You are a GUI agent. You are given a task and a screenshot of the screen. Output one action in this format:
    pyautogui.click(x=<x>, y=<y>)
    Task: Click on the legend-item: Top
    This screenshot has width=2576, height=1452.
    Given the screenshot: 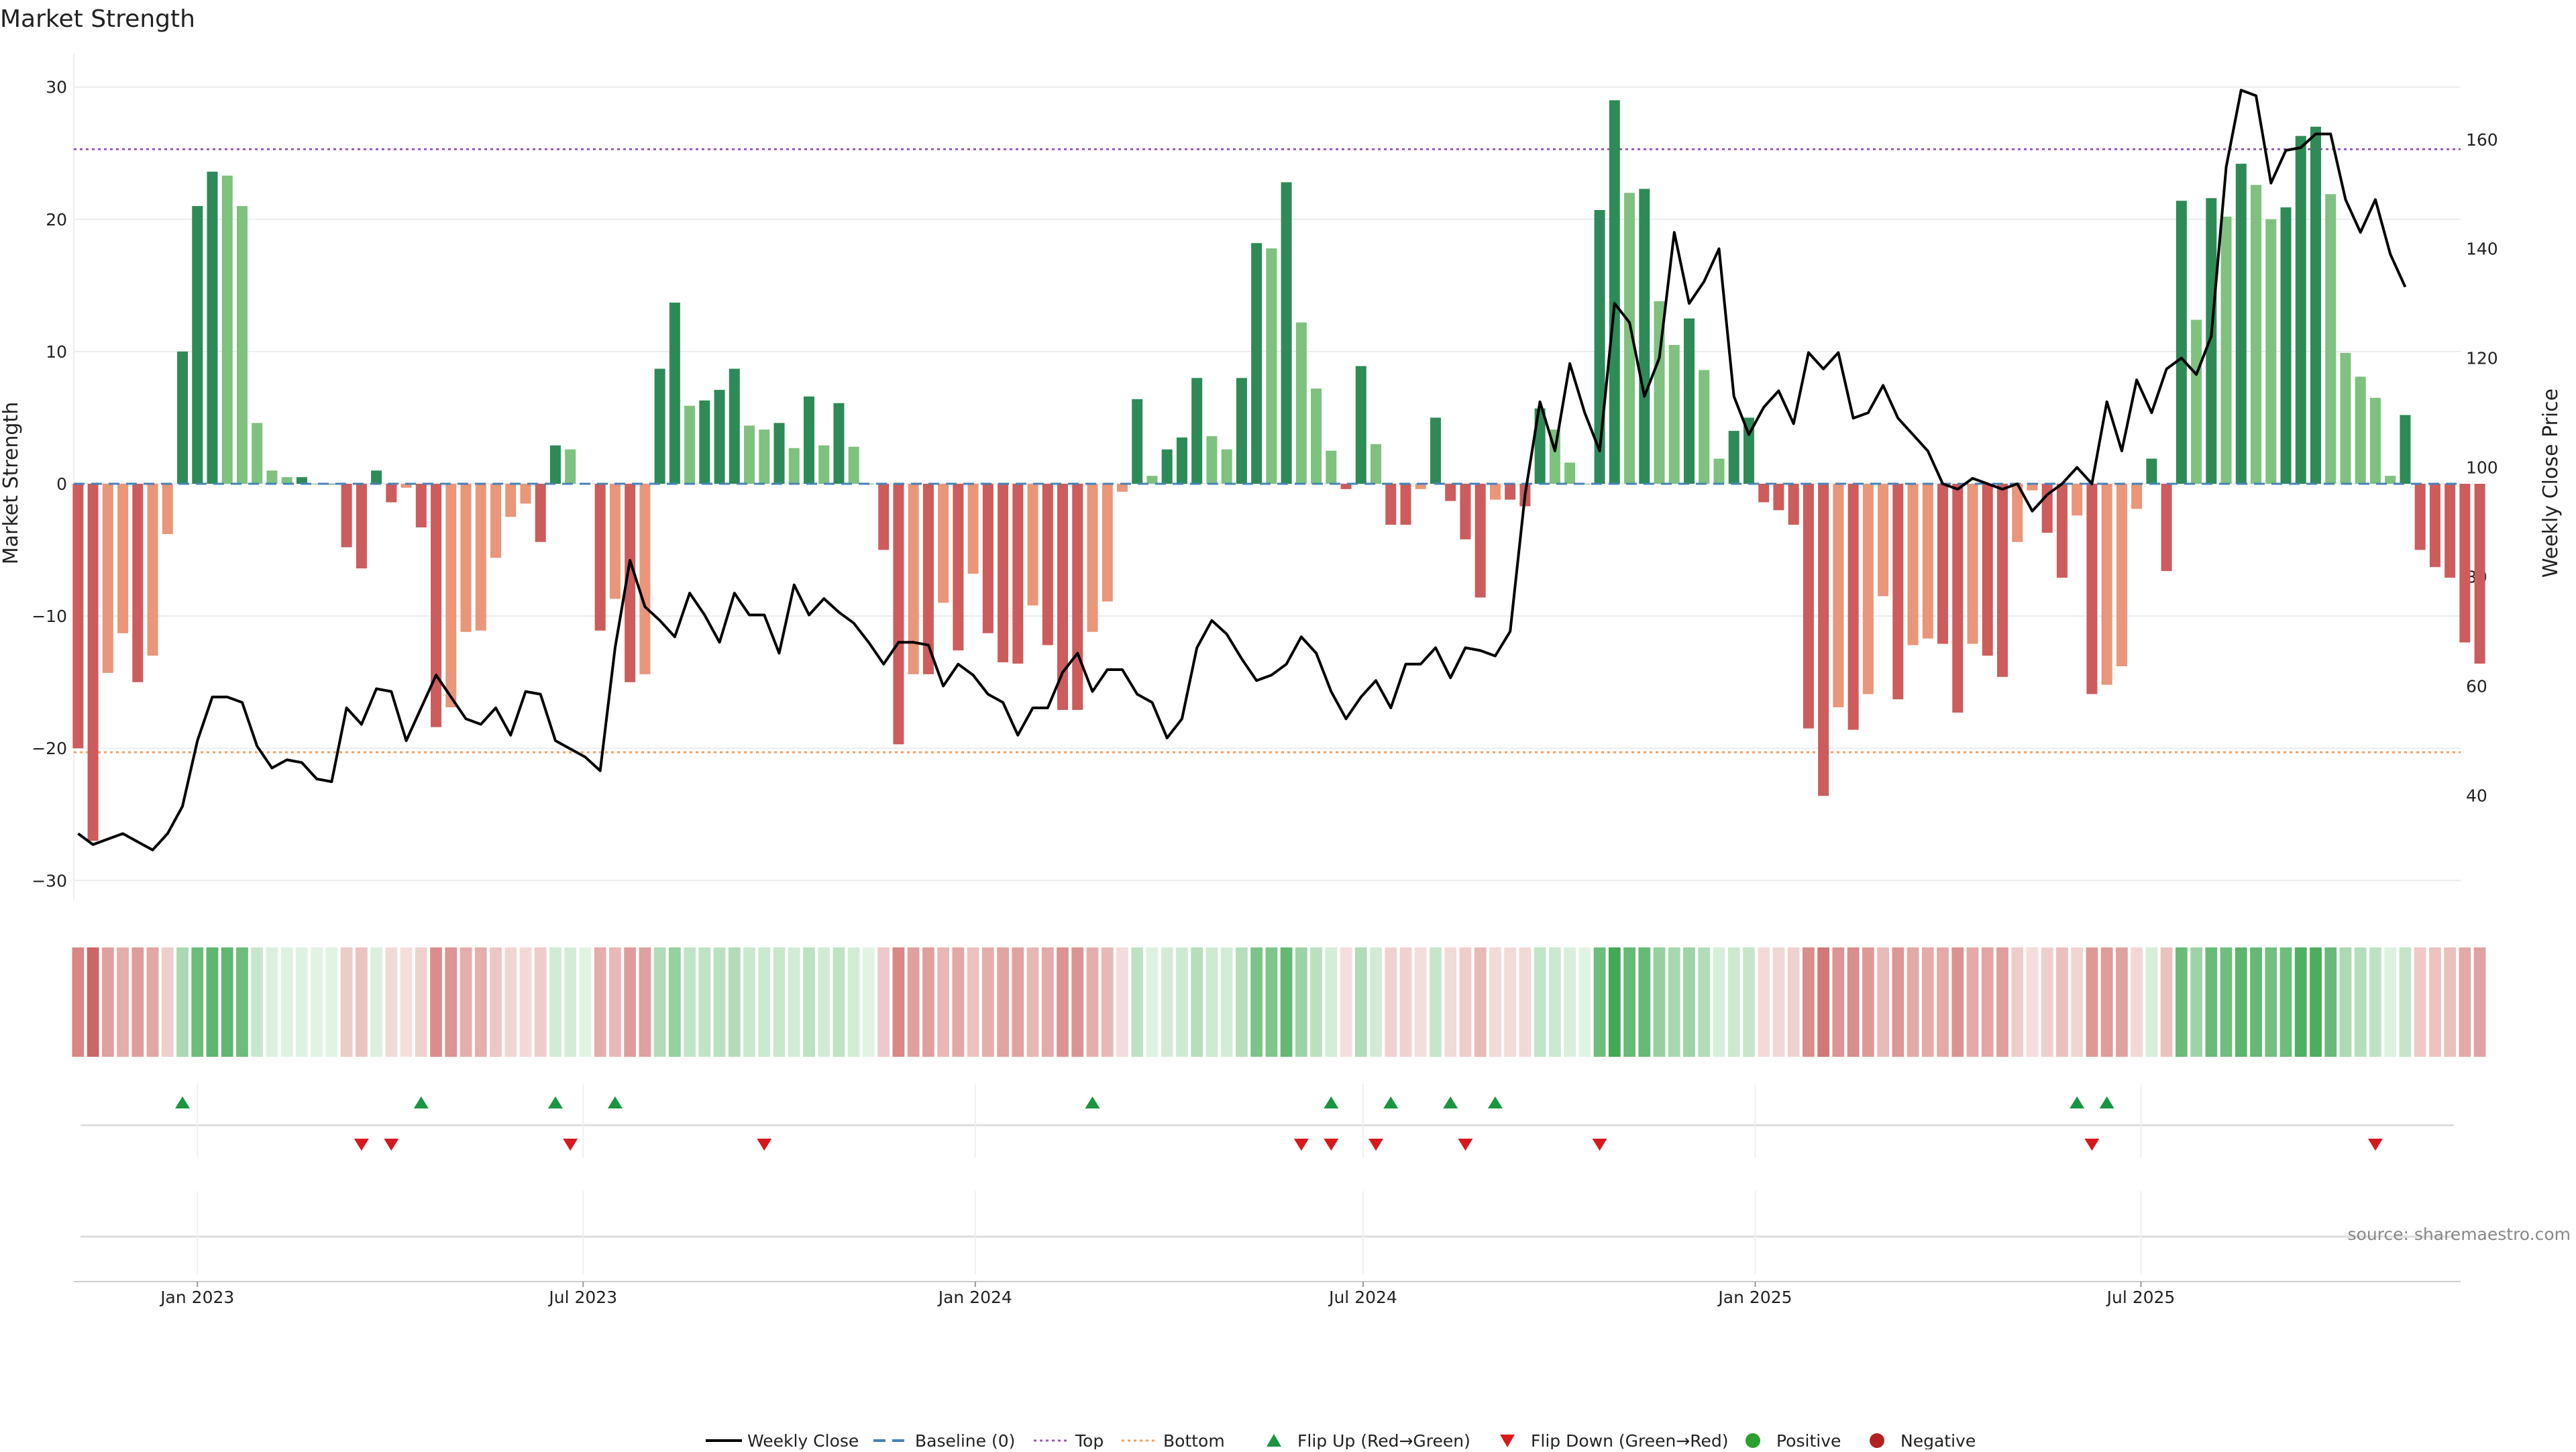 What is the action you would take?
    pyautogui.click(x=1069, y=1441)
    